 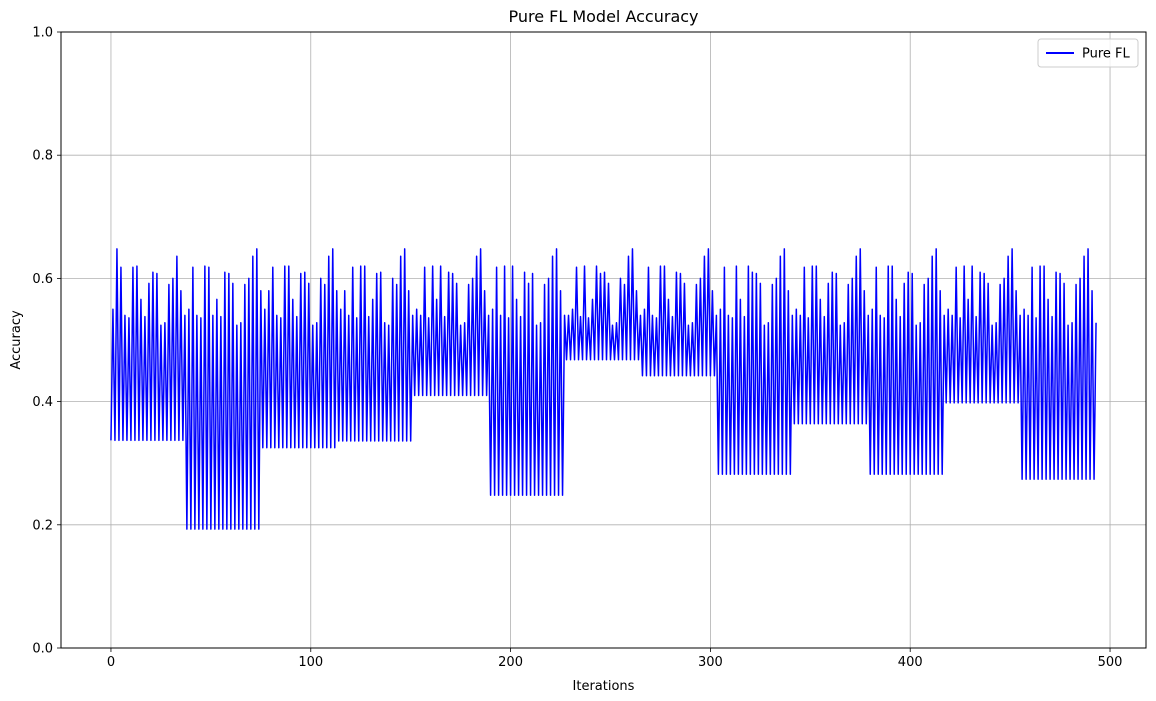 I want to click on x-tick-label: 0, so click(x=111, y=662).